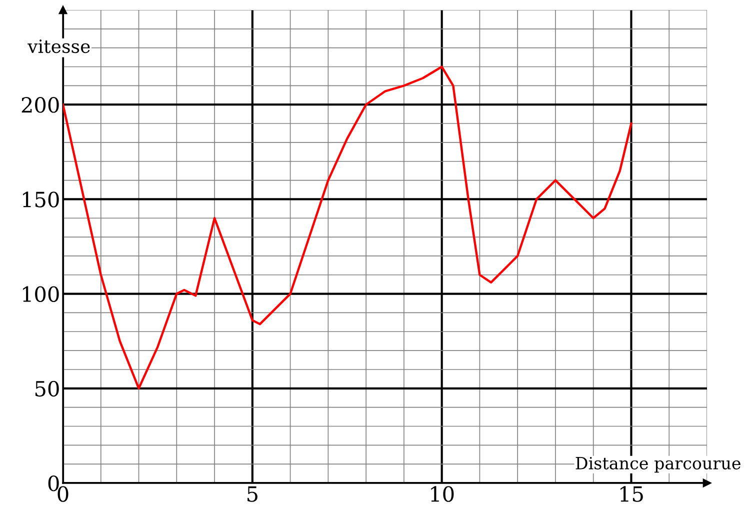 This screenshot has height=511, width=745. I want to click on y-axis-title: vitesse, so click(59, 47).